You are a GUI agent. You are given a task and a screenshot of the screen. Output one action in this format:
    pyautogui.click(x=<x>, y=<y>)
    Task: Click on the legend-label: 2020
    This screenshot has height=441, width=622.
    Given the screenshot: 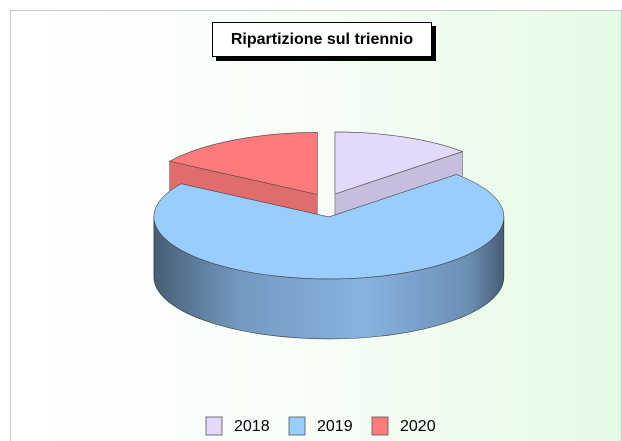 What is the action you would take?
    pyautogui.click(x=418, y=426)
    